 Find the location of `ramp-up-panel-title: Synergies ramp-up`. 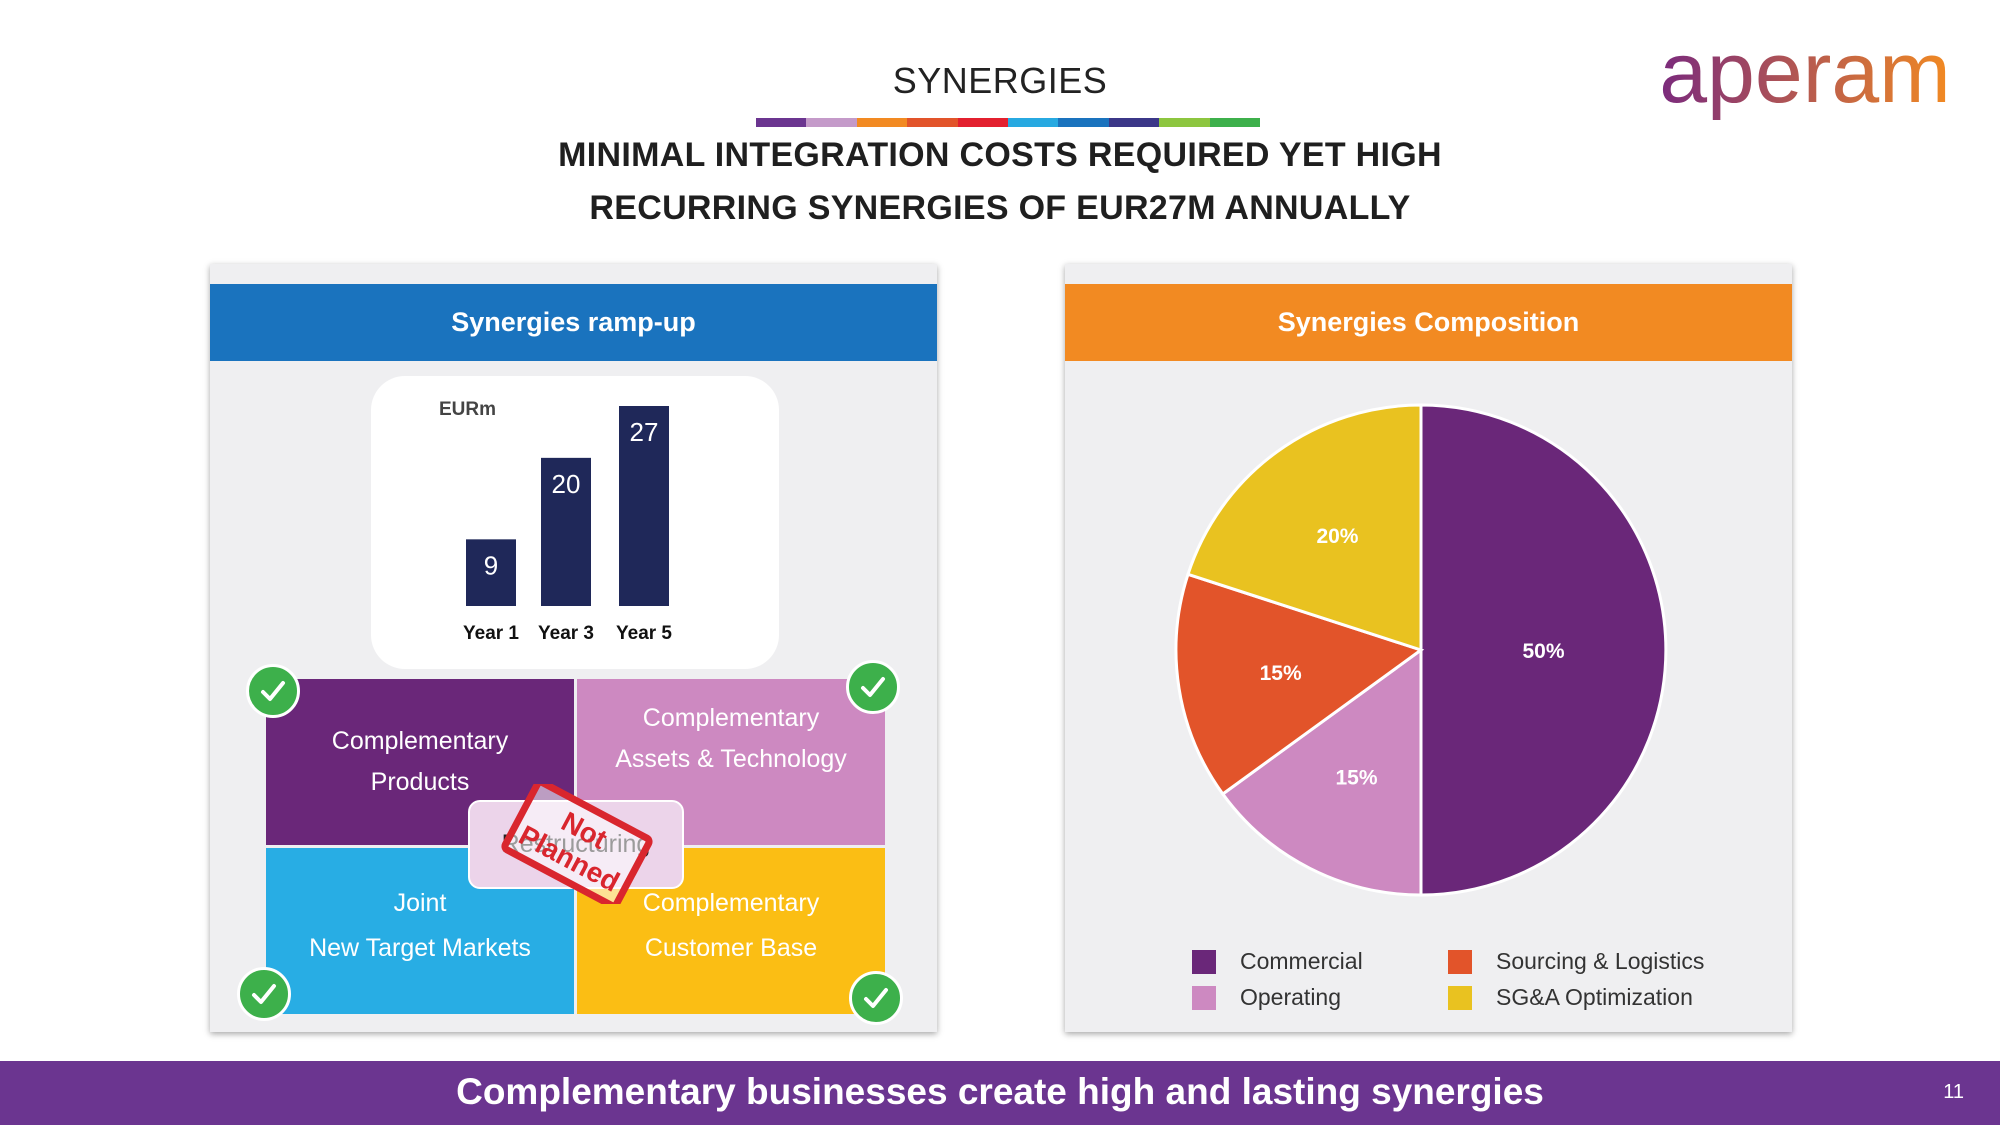

ramp-up-panel-title: Synergies ramp-up is located at coordinates (573, 322).